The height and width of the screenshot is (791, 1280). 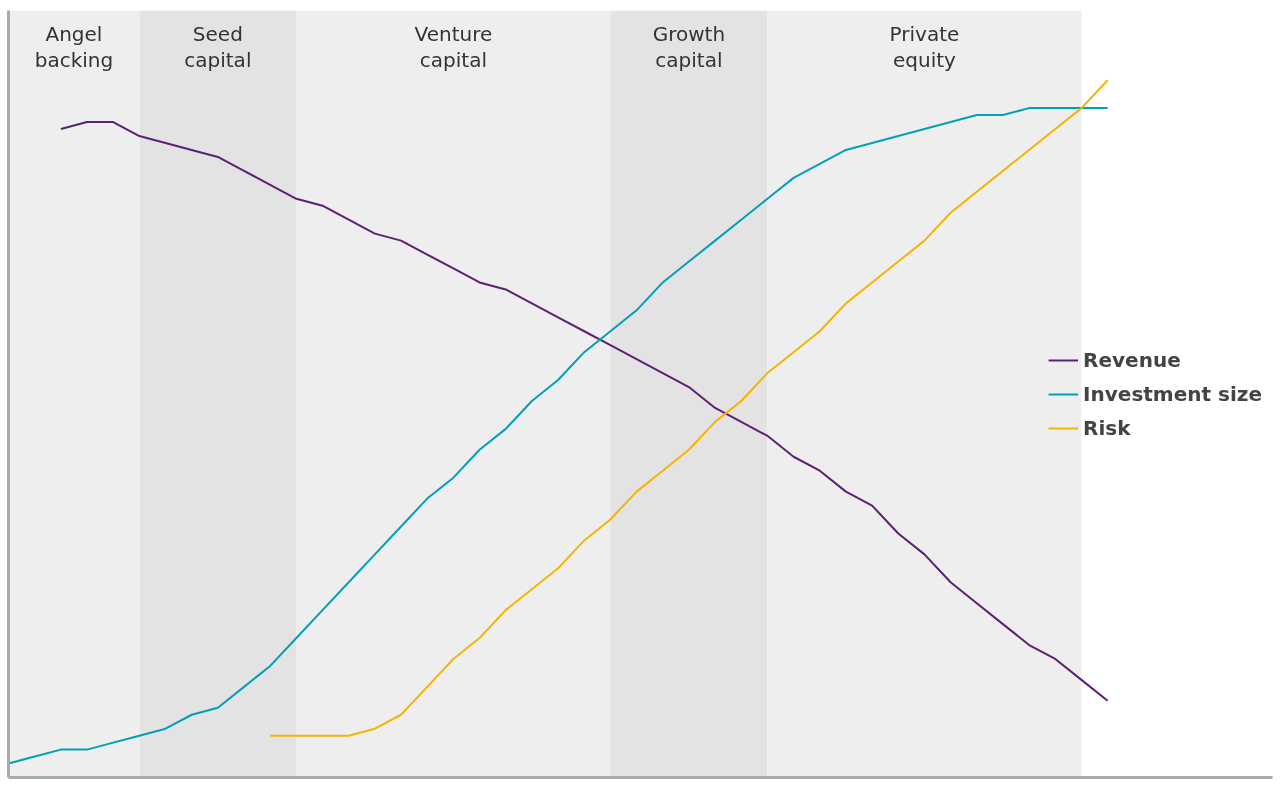 I want to click on legend-label: Revenue, so click(x=1132, y=359).